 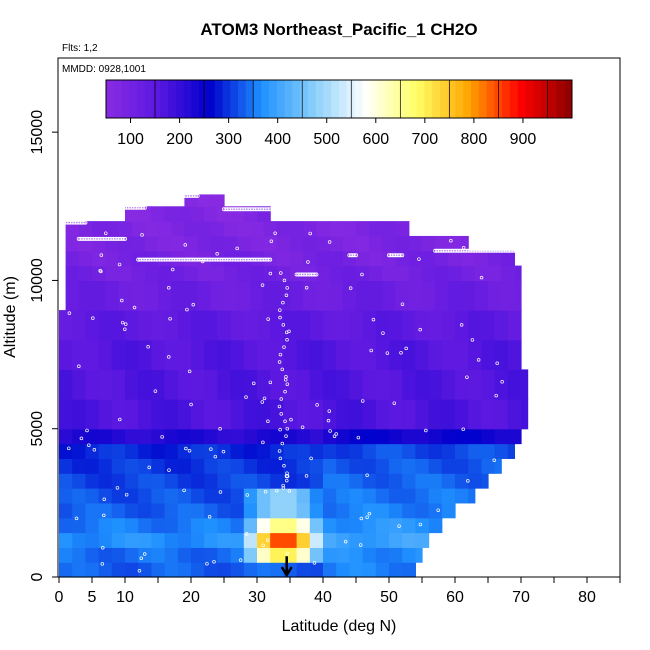 I want to click on y-tick-label: 10000, so click(x=37, y=280).